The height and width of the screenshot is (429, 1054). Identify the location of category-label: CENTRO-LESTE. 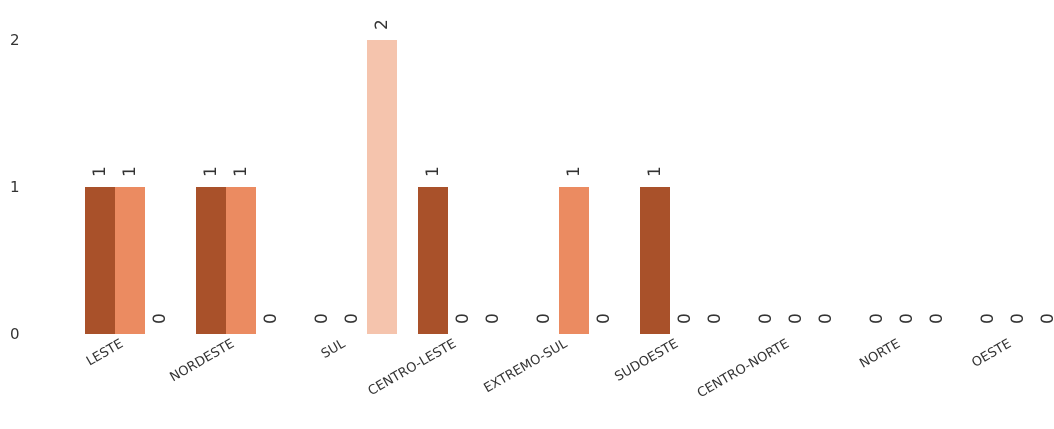
(412, 367).